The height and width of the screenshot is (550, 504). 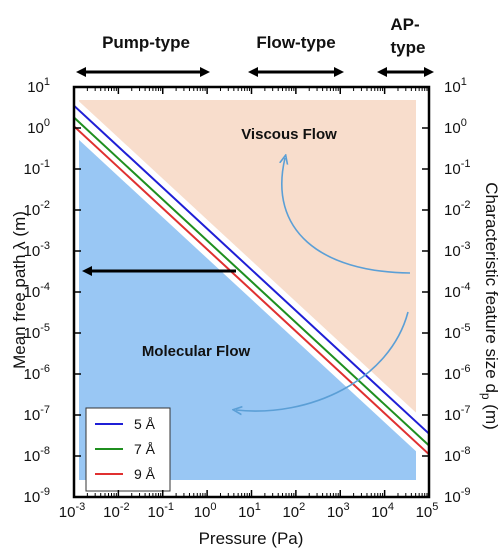 I want to click on pressure-range-annotations: Pump-type Flow-type AP- type, so click(x=255, y=46).